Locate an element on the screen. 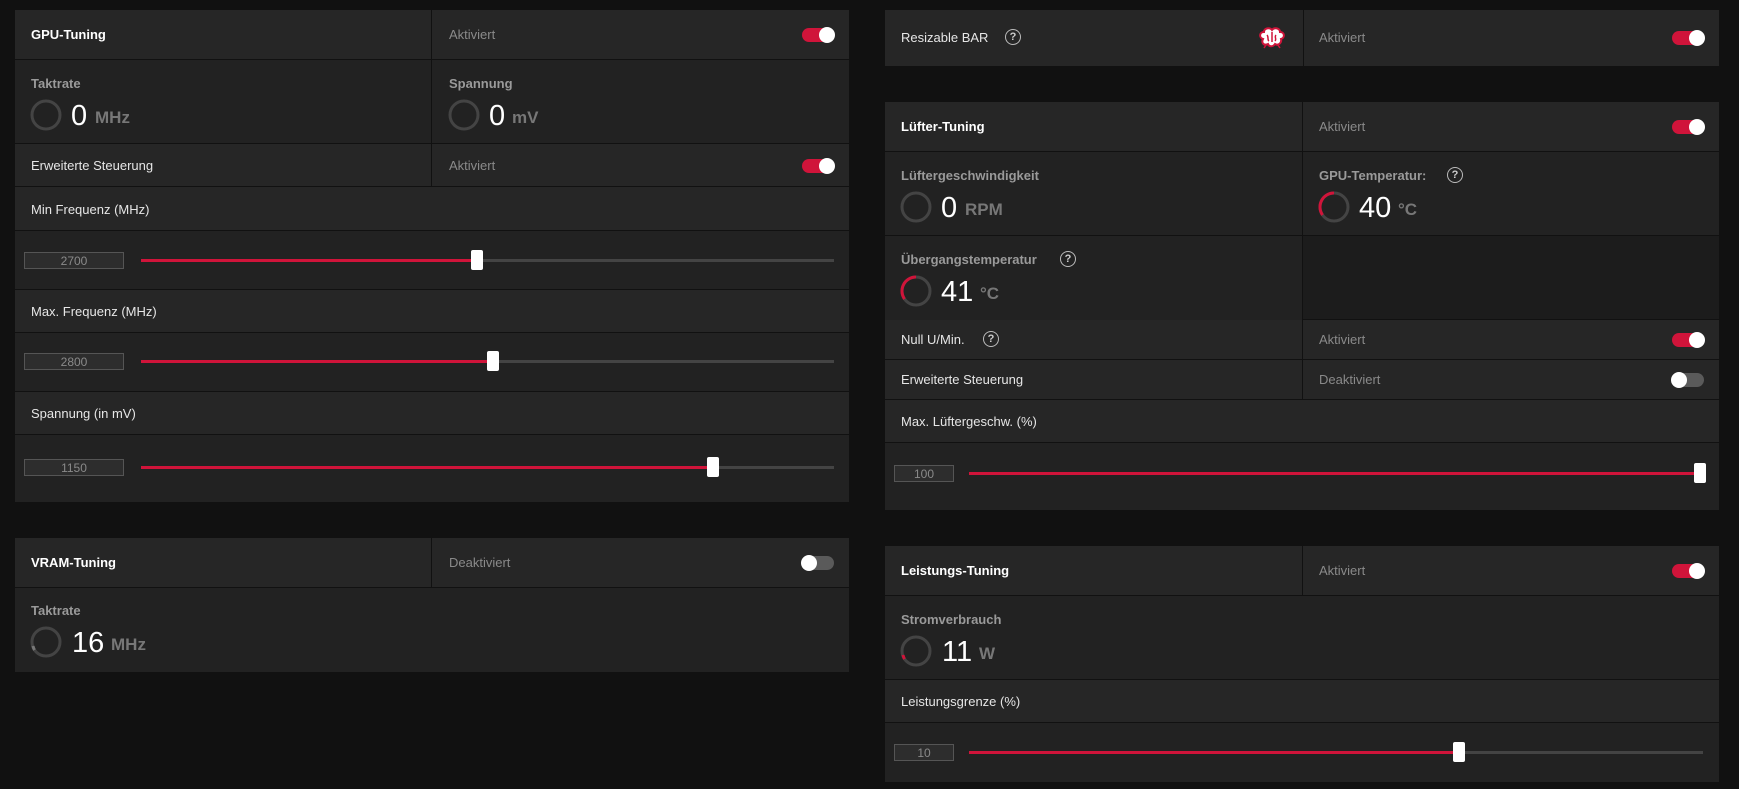  max-freq-label-row: Max. Frequenz (MHz) is located at coordinates (432, 311).